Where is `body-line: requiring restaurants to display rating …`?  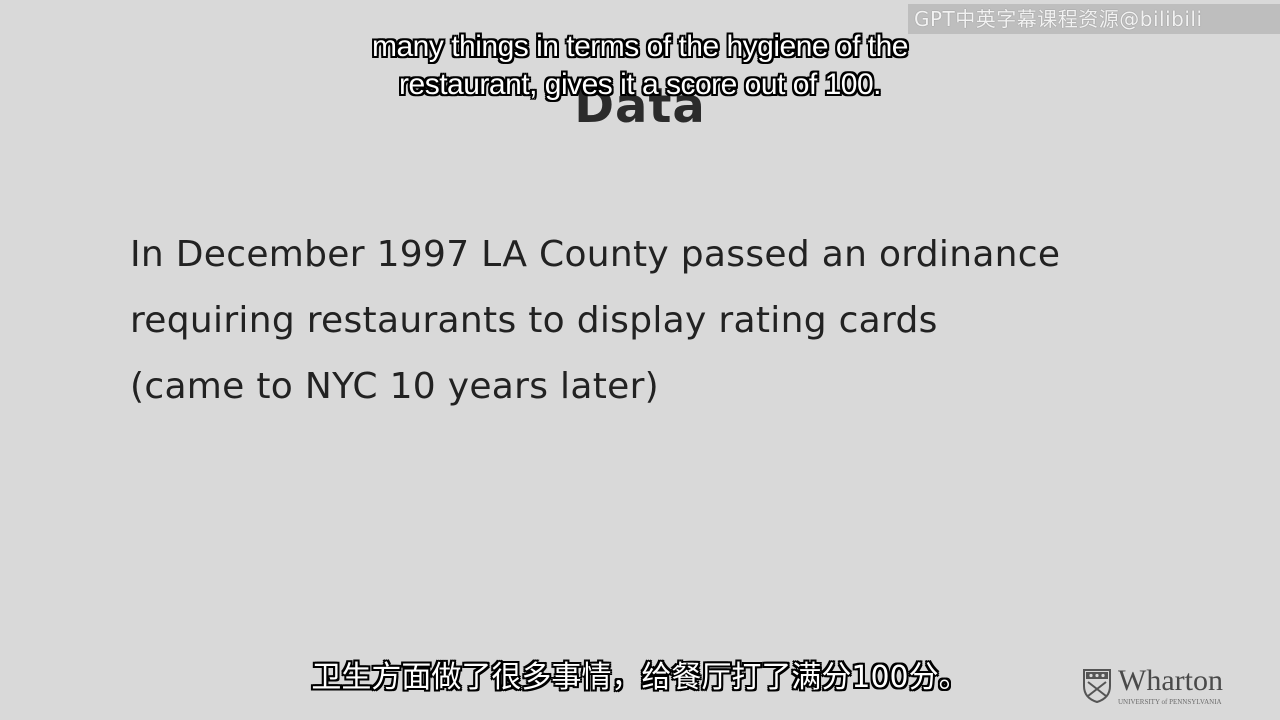 body-line: requiring restaurants to display rating … is located at coordinates (534, 320).